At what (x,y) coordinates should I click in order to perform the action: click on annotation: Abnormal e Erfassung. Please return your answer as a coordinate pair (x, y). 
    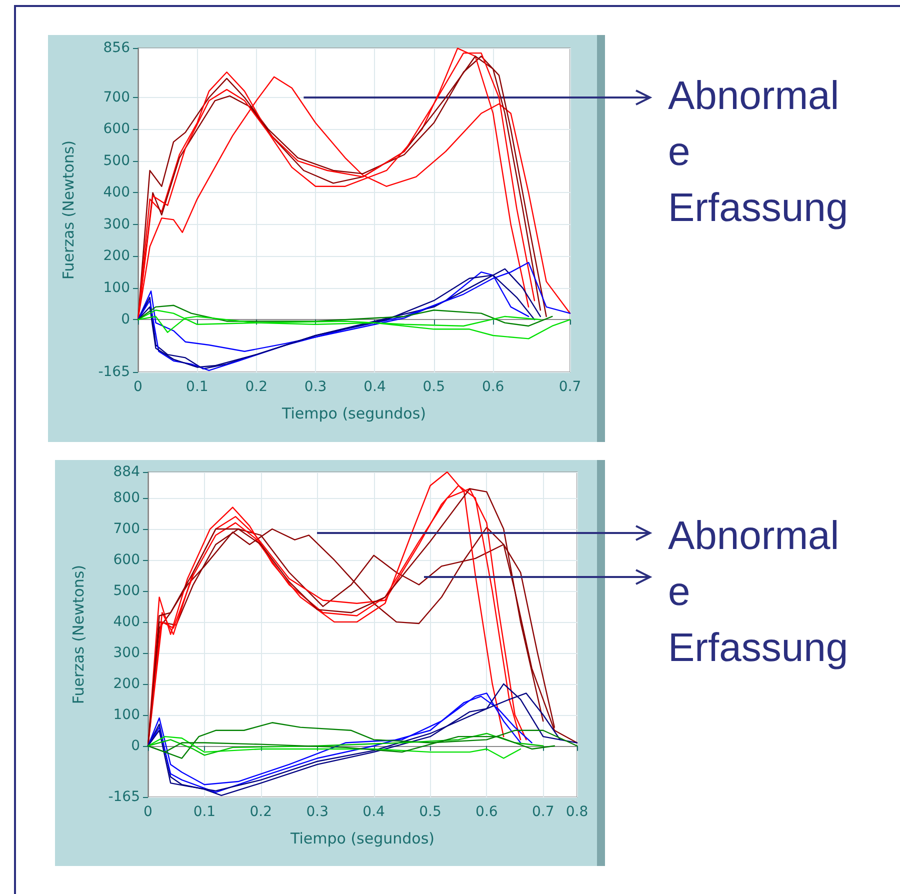
    Looking at the image, I should click on (758, 152).